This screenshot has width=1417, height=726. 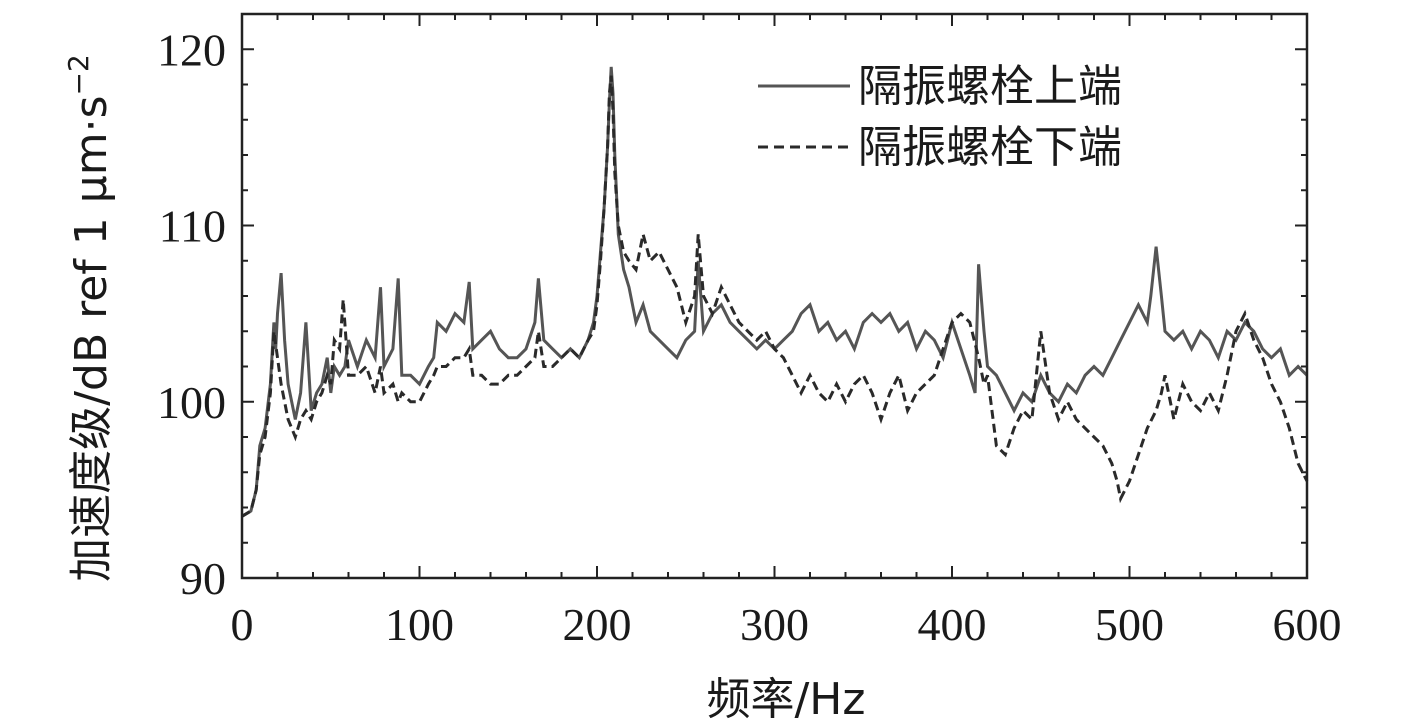 I want to click on x-tick-label: 400, so click(x=952, y=624).